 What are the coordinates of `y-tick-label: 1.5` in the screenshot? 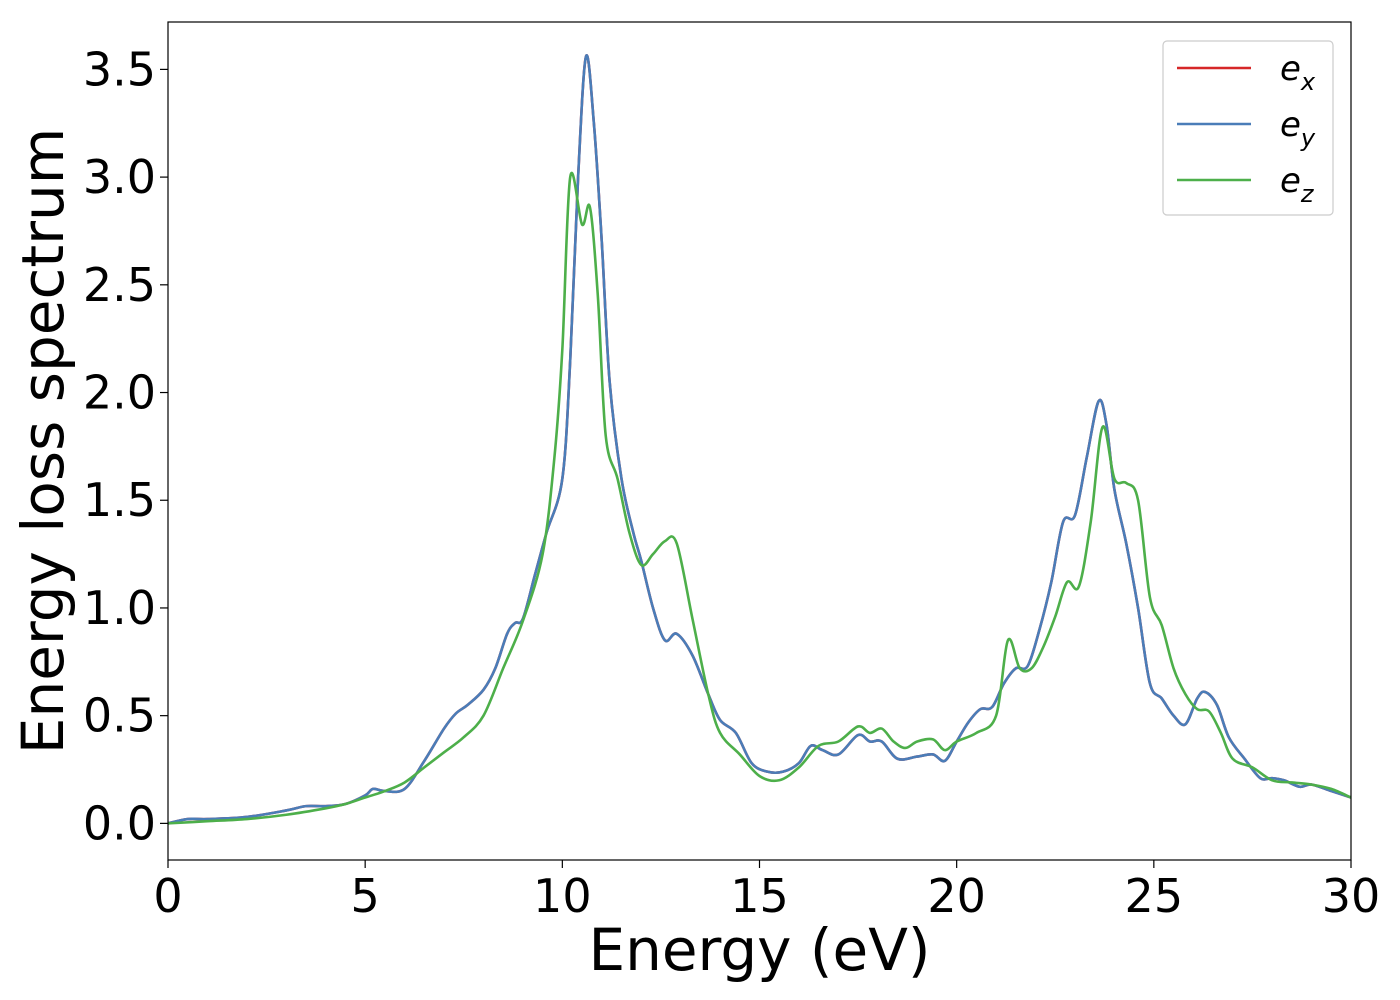 It's located at (119, 500).